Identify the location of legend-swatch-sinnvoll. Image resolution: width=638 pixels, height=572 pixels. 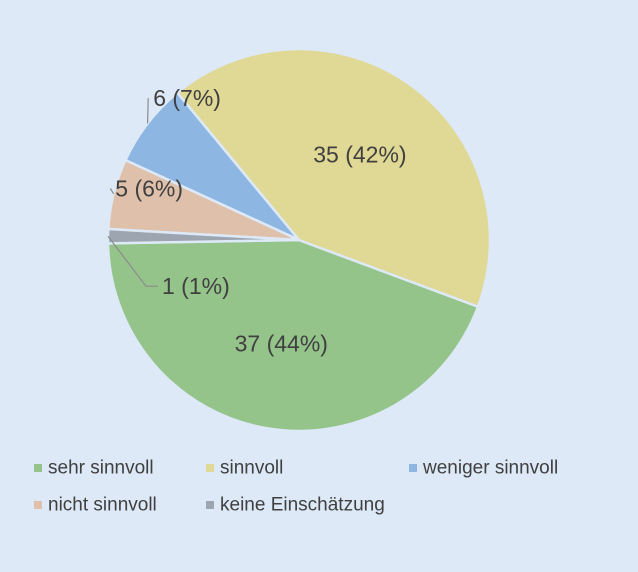
(210, 468).